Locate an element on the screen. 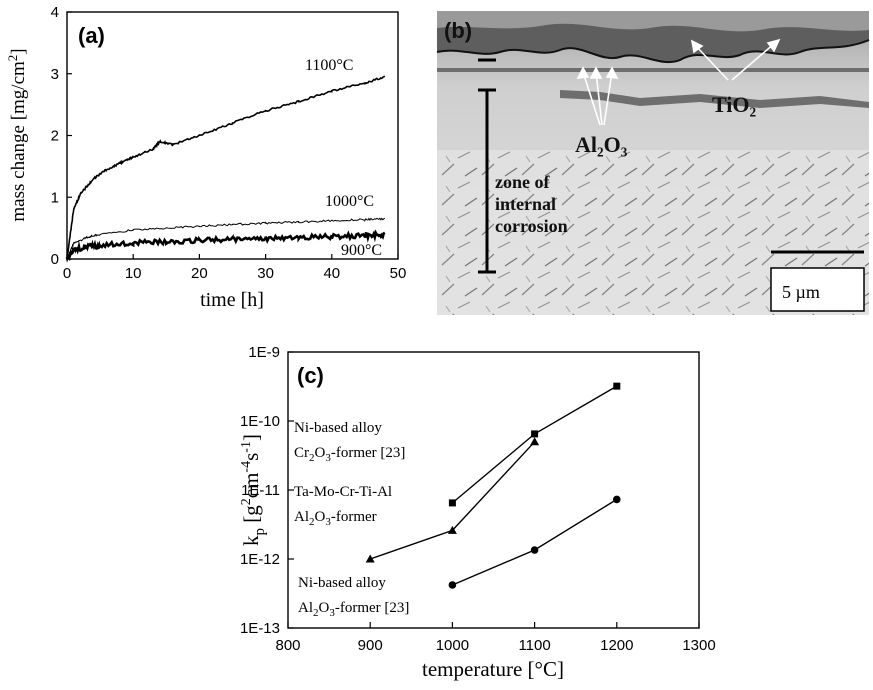 The width and height of the screenshot is (873, 690). x-axis-label-a: time [h] is located at coordinates (232, 300).